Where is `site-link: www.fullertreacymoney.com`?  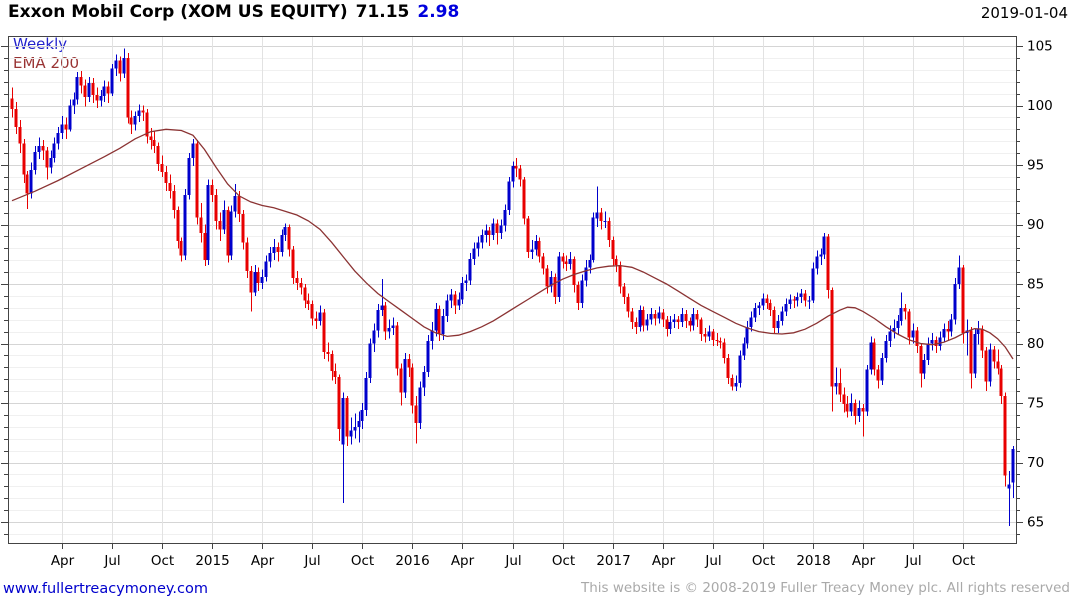 site-link: www.fullertreacymoney.com is located at coordinates (105, 589).